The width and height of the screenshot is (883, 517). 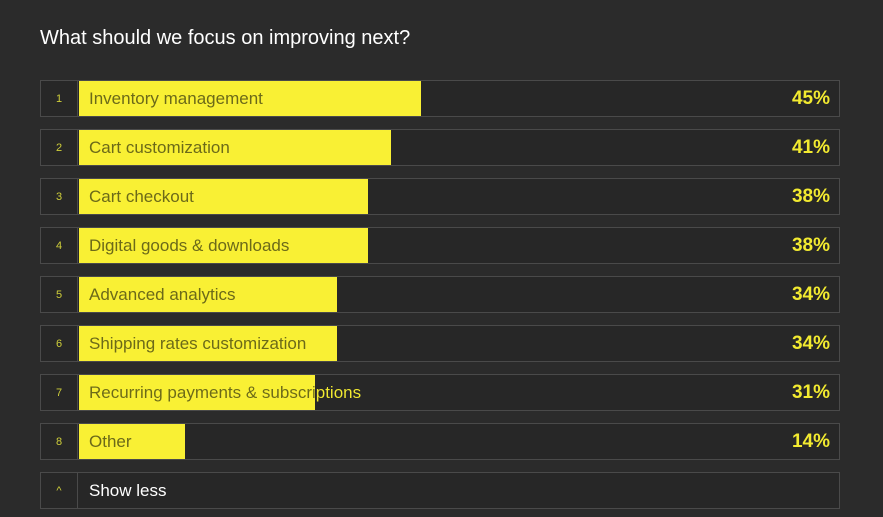 What do you see at coordinates (459, 392) in the screenshot?
I see `bar-track: Recurring payments & subscriptions 31%` at bounding box center [459, 392].